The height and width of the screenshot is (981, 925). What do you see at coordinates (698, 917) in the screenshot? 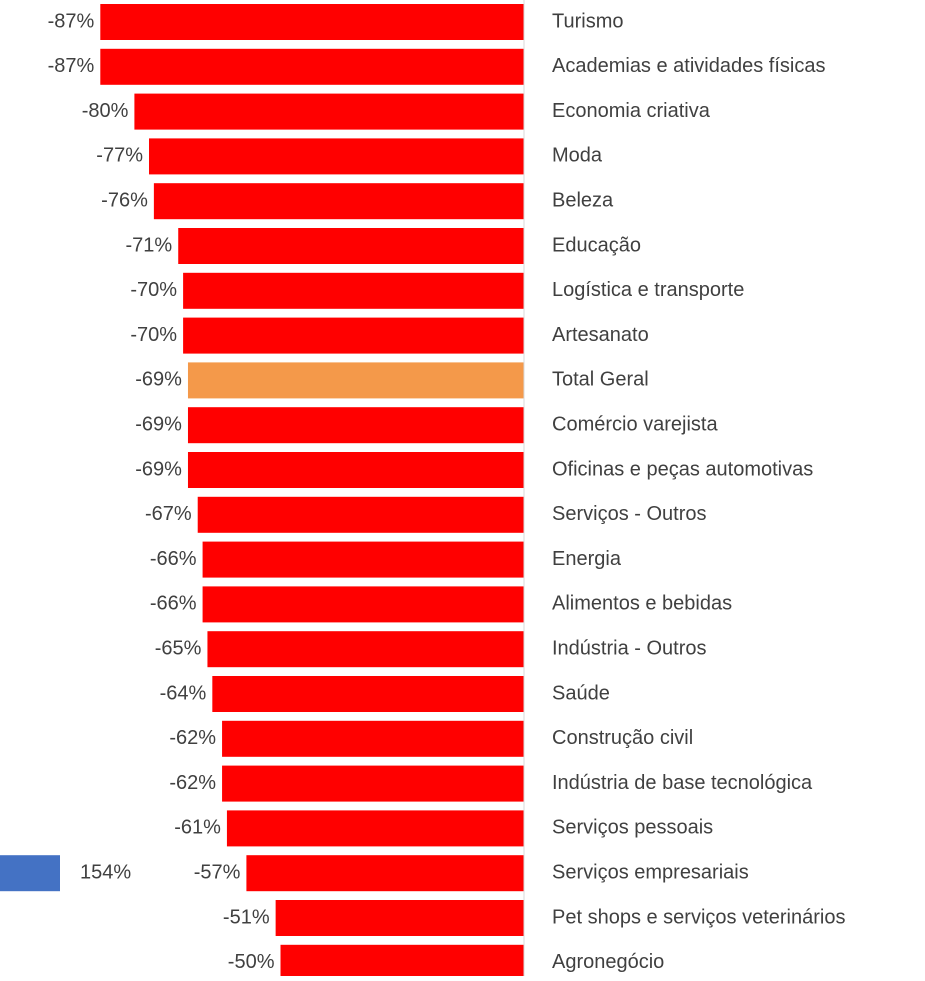
I see `category-label: Pet shops e serviços veterinários` at bounding box center [698, 917].